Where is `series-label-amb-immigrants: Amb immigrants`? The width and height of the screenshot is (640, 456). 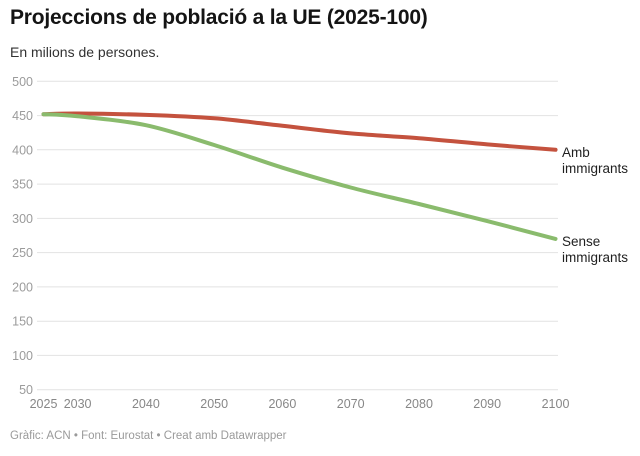
series-label-amb-immigrants: Amb immigrants is located at coordinates (595, 160).